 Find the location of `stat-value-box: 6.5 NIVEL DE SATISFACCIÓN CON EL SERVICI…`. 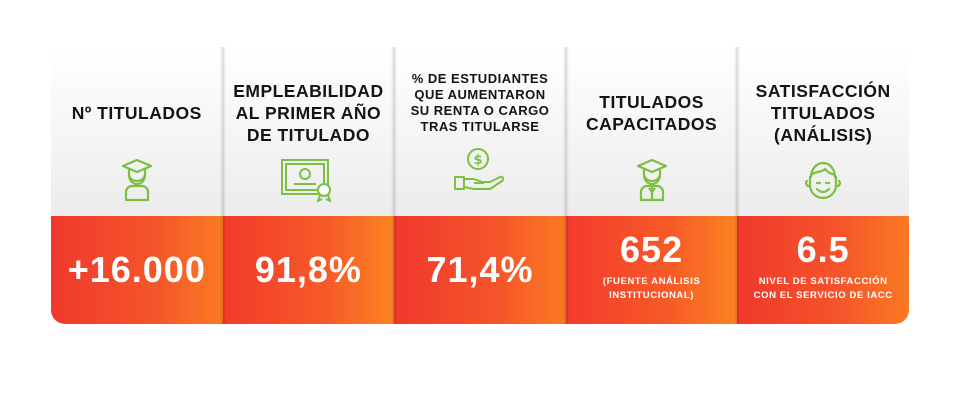

stat-value-box: 6.5 NIVEL DE SATISFACCIÓN CON EL SERVICI… is located at coordinates (823, 270).